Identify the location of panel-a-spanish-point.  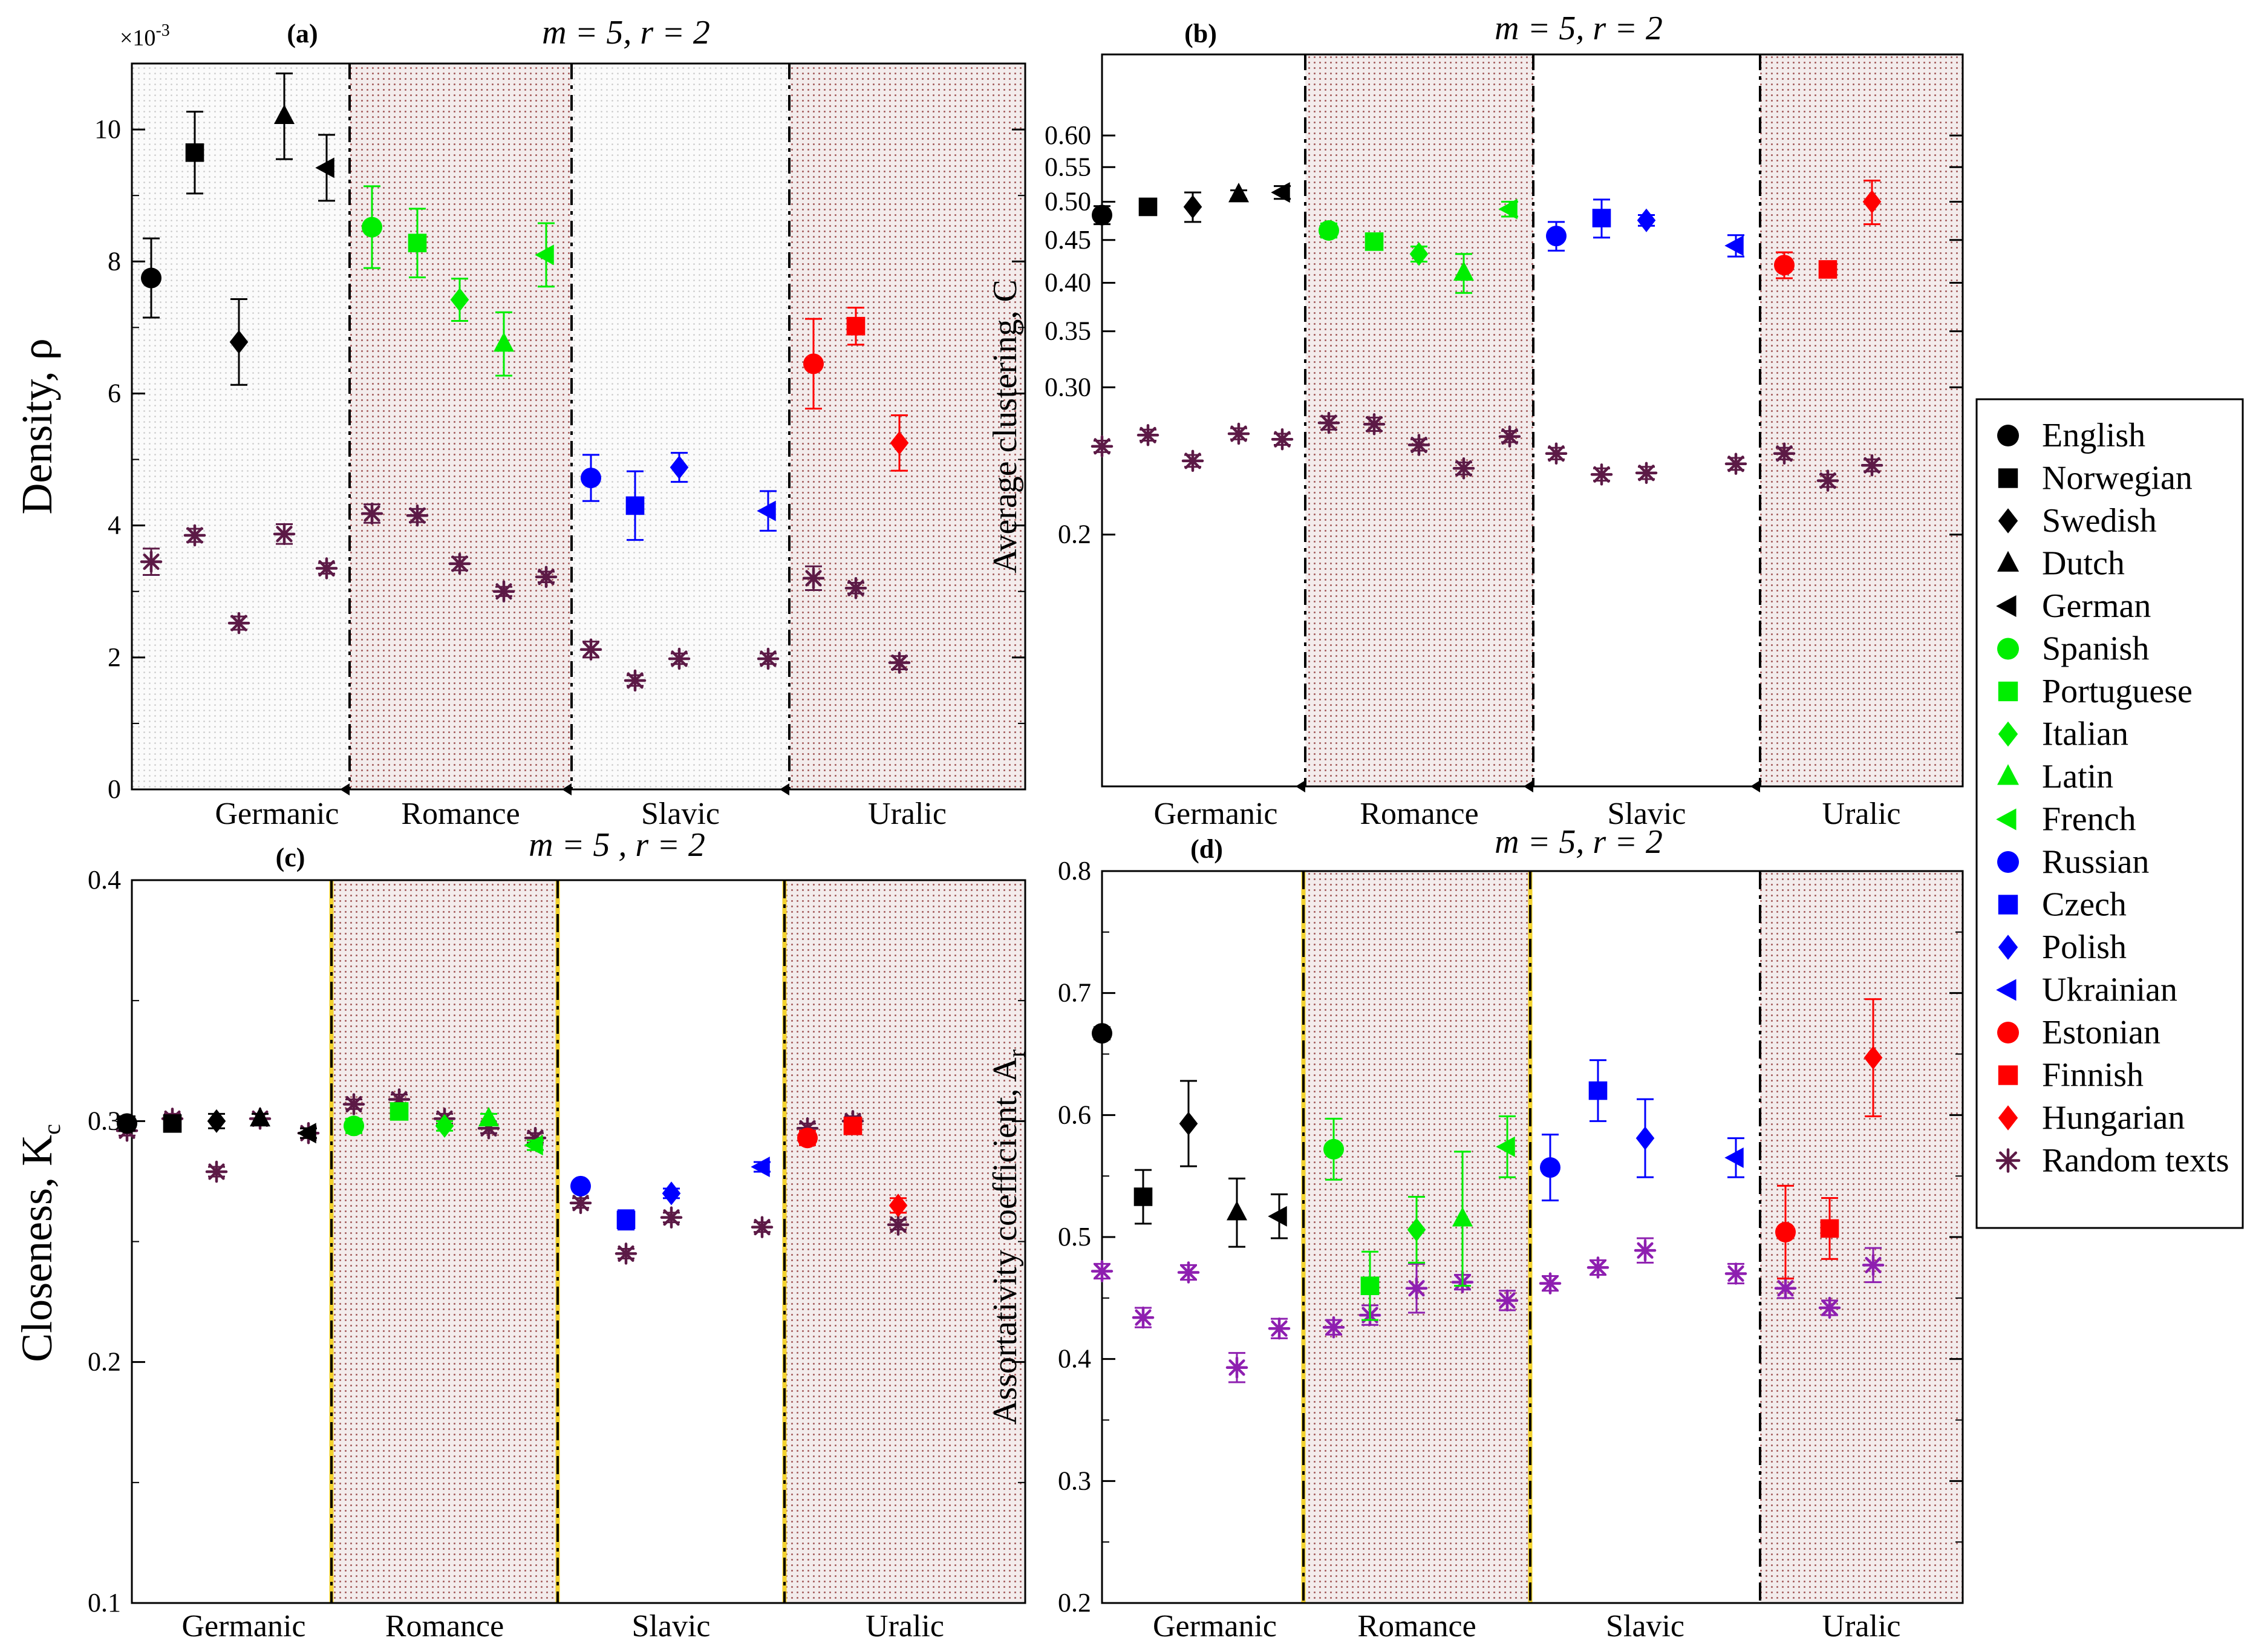
(372, 227).